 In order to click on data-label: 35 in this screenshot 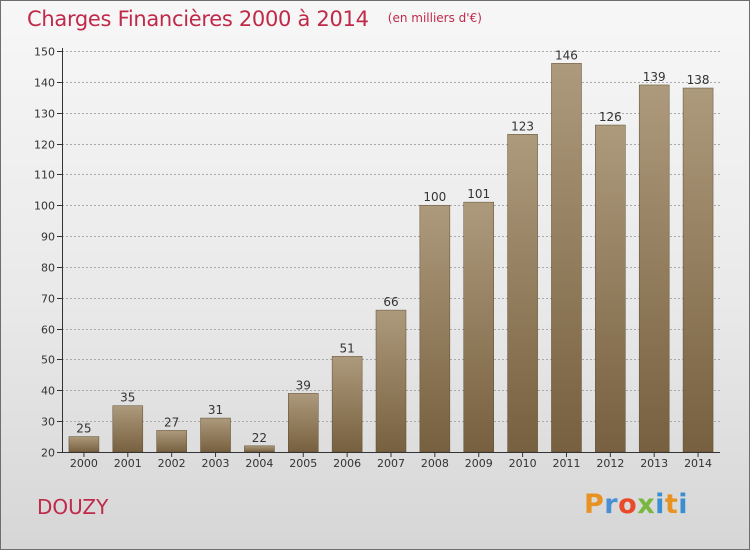, I will do `click(127, 398)`.